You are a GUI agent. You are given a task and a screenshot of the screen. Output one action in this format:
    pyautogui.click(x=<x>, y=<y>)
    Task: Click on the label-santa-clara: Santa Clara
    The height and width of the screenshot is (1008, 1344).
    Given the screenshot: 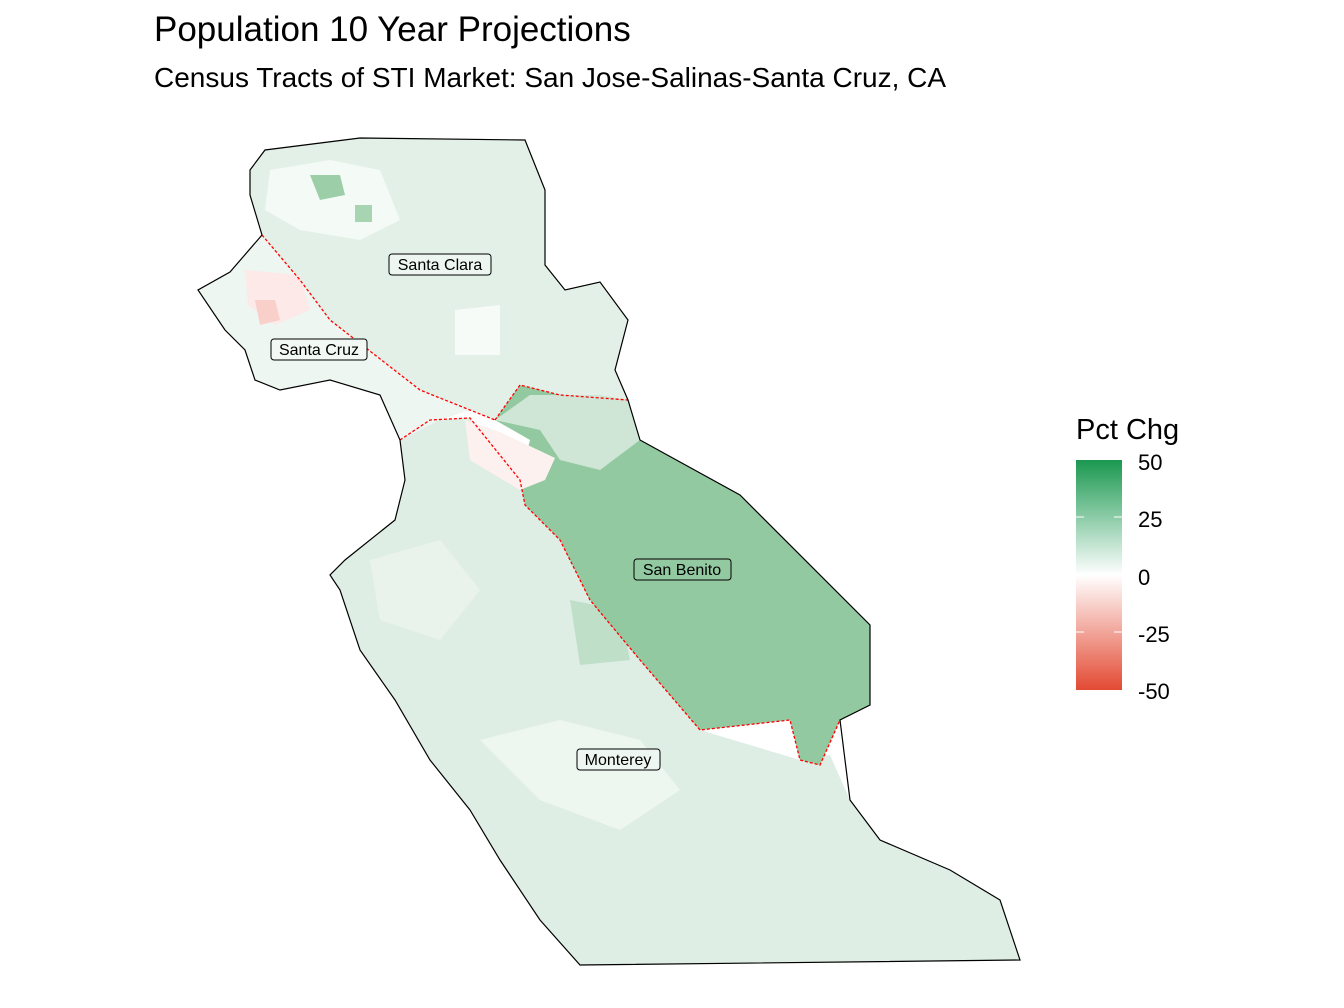 What is the action you would take?
    pyautogui.click(x=440, y=264)
    